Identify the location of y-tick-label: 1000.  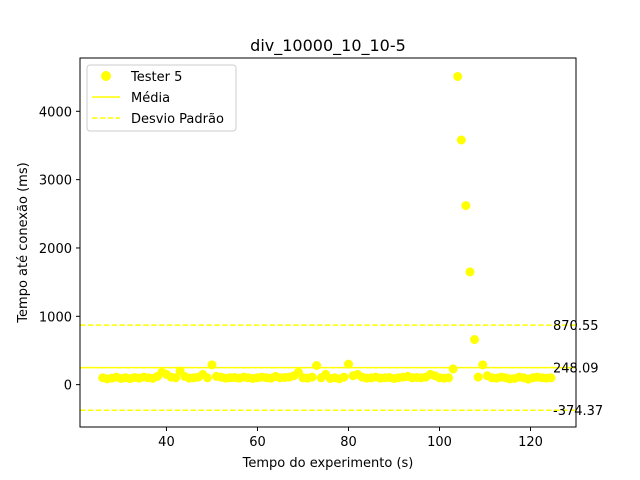
(55, 317).